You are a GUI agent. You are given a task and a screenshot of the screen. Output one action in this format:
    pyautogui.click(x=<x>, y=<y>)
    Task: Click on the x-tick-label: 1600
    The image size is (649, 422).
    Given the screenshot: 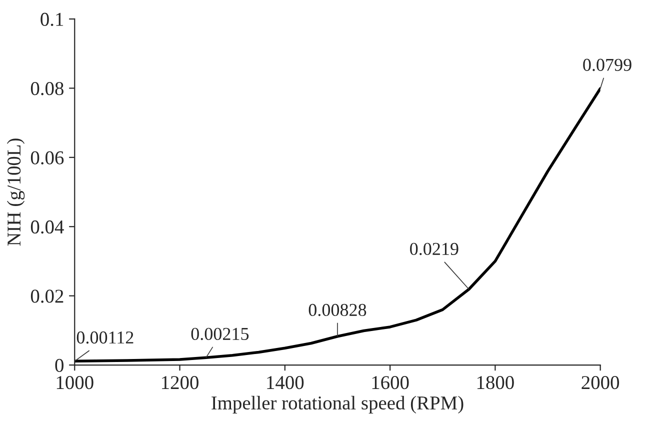 What is the action you would take?
    pyautogui.click(x=390, y=383)
    